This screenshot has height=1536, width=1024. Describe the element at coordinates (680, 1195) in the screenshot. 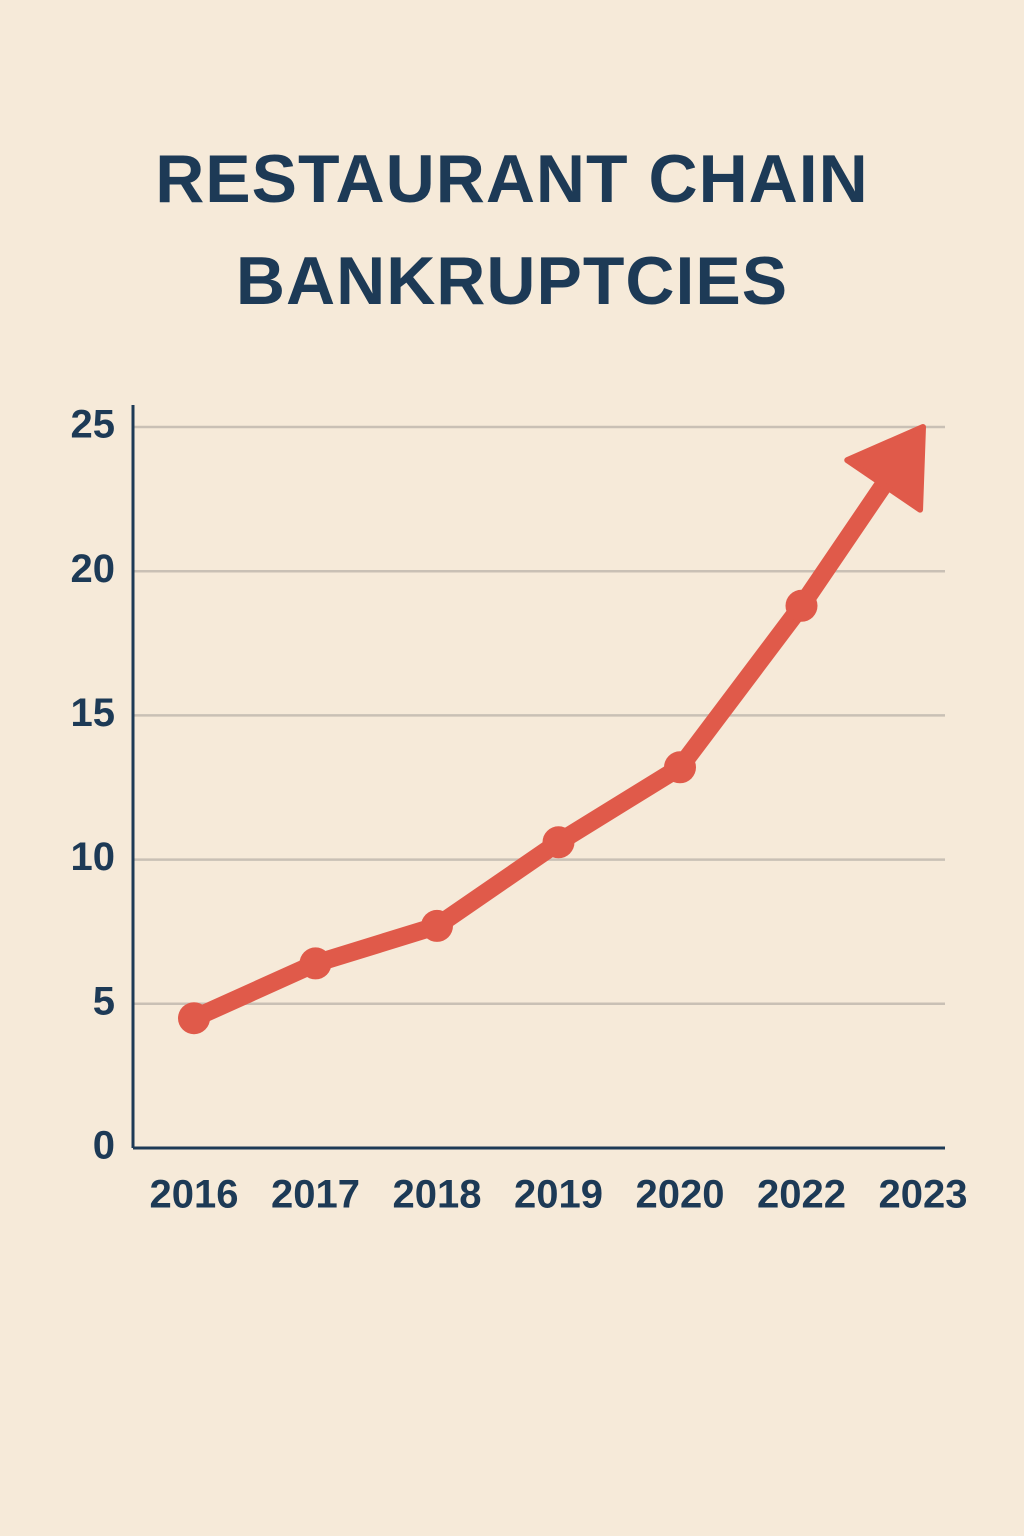

I see `x-tick-label: 2020` at that location.